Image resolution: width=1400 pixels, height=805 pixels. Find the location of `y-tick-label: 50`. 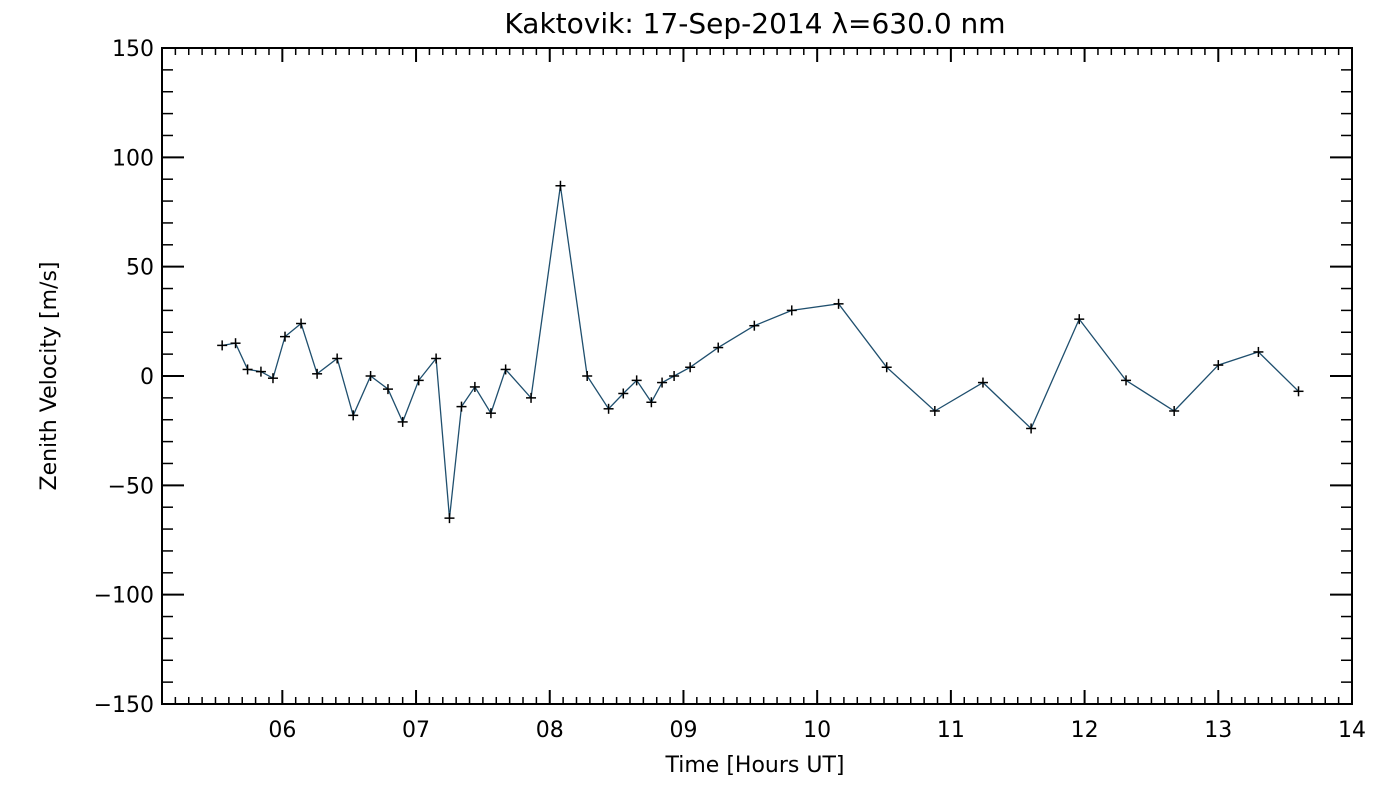

y-tick-label: 50 is located at coordinates (140, 268).